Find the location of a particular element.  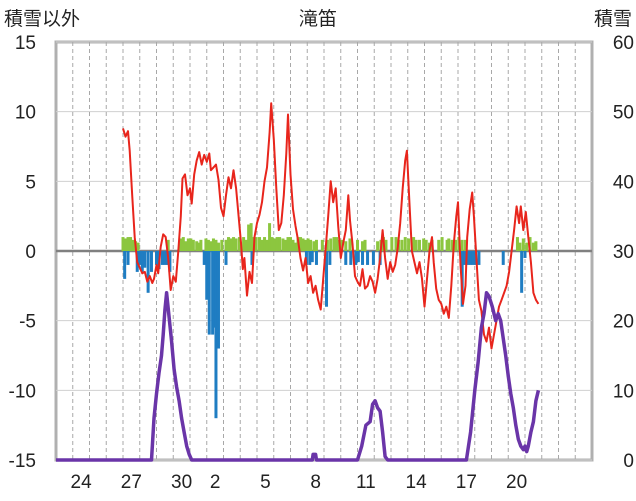

left-tick-label: -10 is located at coordinates (22, 391).